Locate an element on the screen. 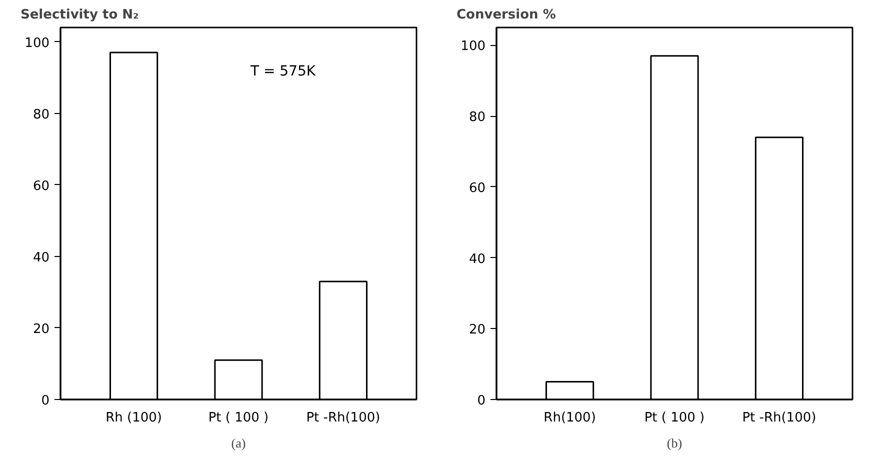 Image resolution: width=873 pixels, height=460 pixels. text: (a) is located at coordinates (238, 443).